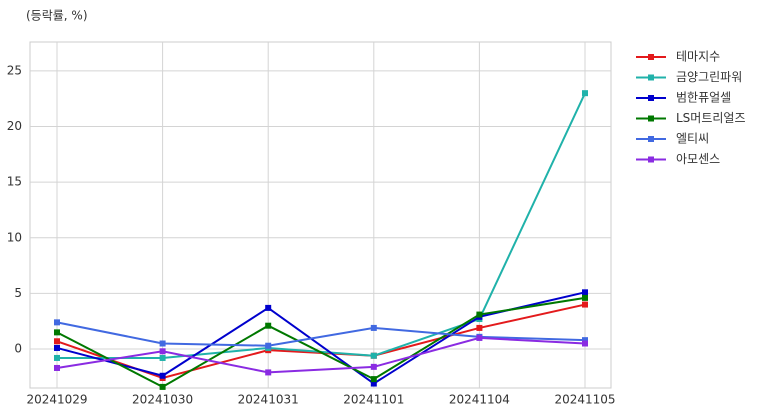  Describe the element at coordinates (698, 159) in the screenshot. I see `legend-label: 아모센스` at that location.